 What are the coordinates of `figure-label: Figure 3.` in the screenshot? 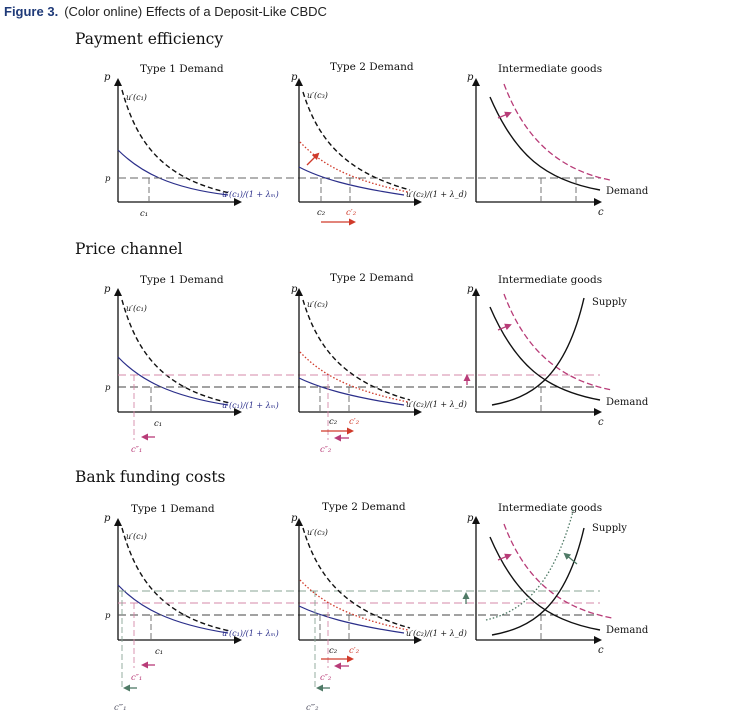 It's located at (31, 11).